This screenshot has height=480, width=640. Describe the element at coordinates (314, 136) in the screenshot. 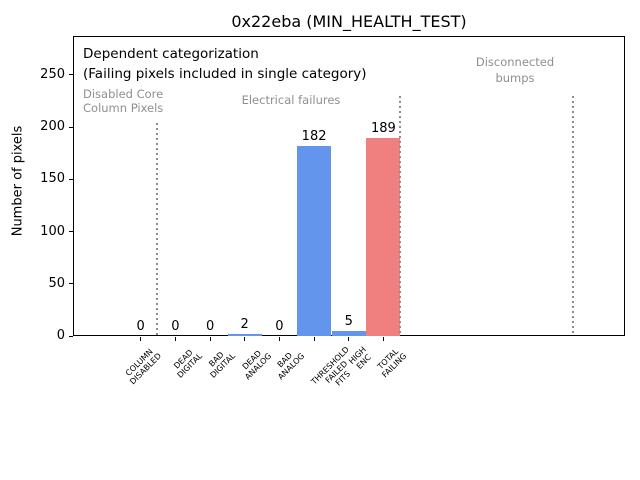

I see `bar-value-label: 182` at that location.